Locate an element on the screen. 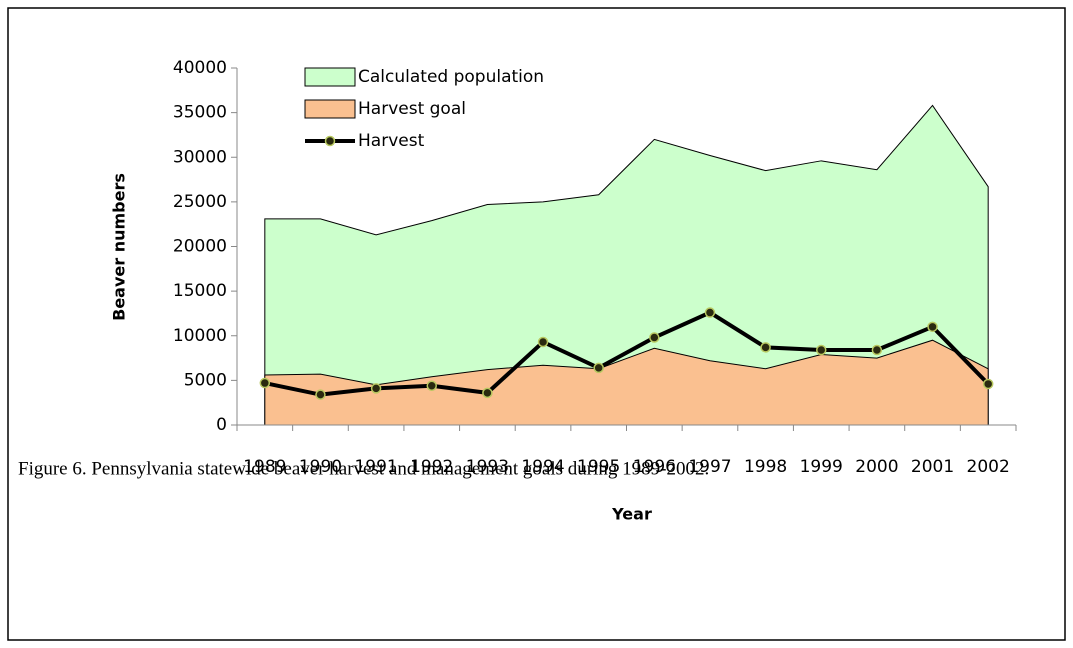 The image size is (1073, 648). x-tick-label: 1989 is located at coordinates (264, 467).